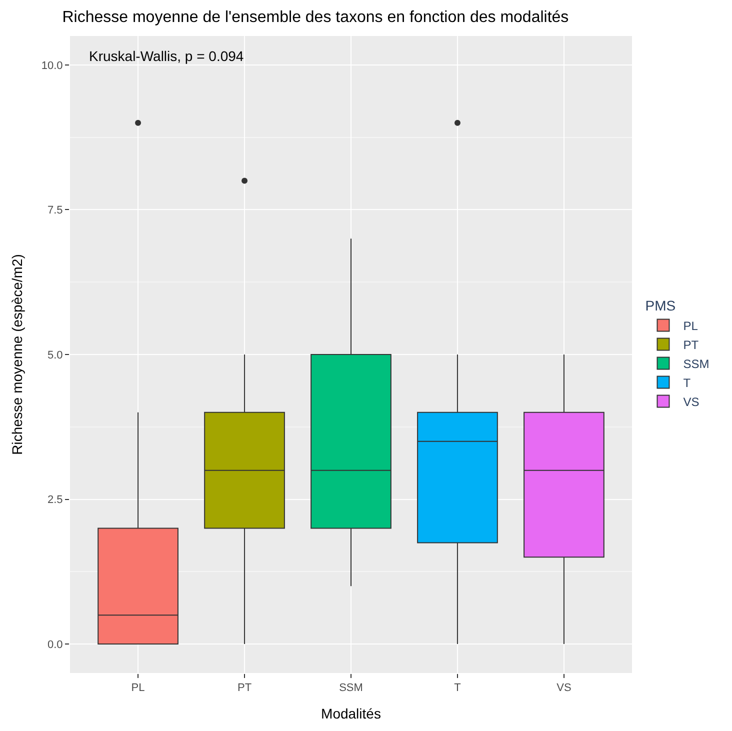  What do you see at coordinates (55, 355) in the screenshot?
I see `y-tick-label: 5.0` at bounding box center [55, 355].